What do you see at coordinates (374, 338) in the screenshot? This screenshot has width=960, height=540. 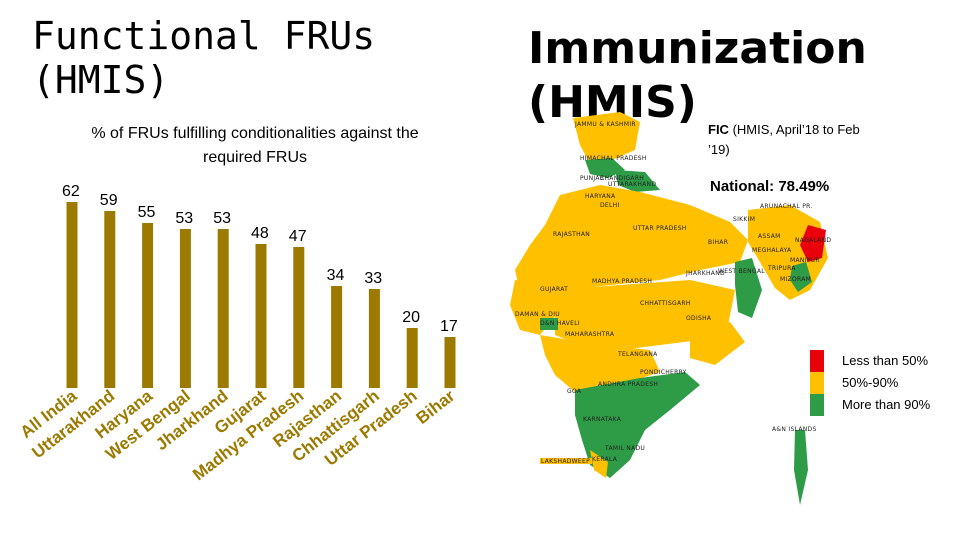 I see `bar-chhattisgarh` at bounding box center [374, 338].